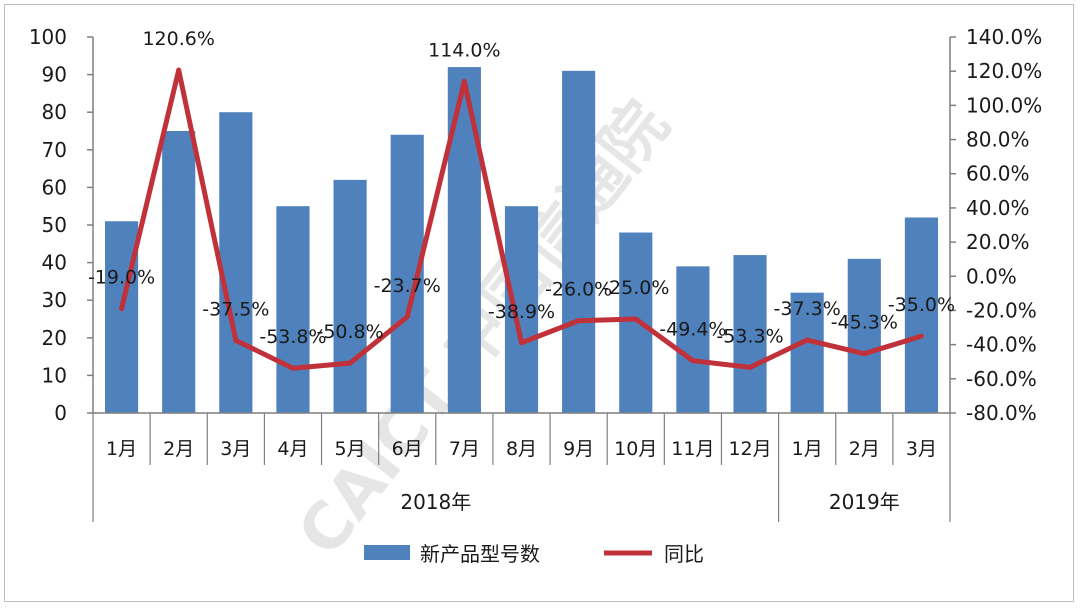  Describe the element at coordinates (435, 502) in the screenshot. I see `group-label: 2018年` at that location.